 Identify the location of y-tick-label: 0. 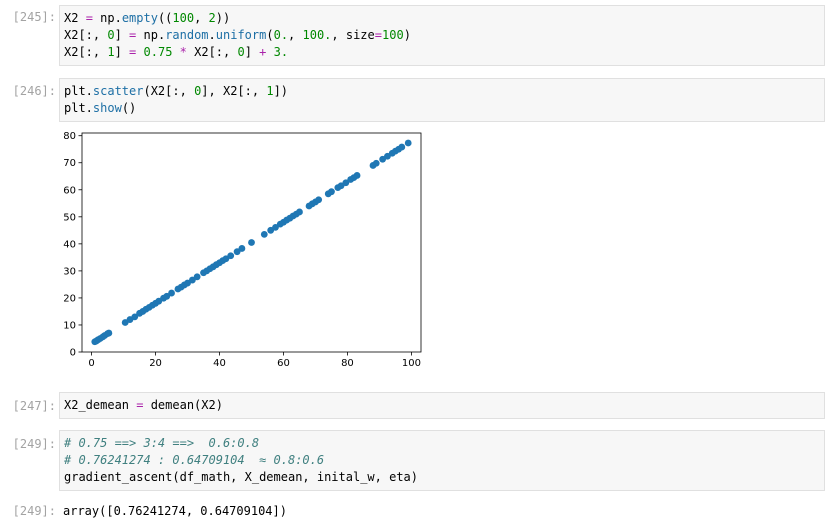
(73, 353).